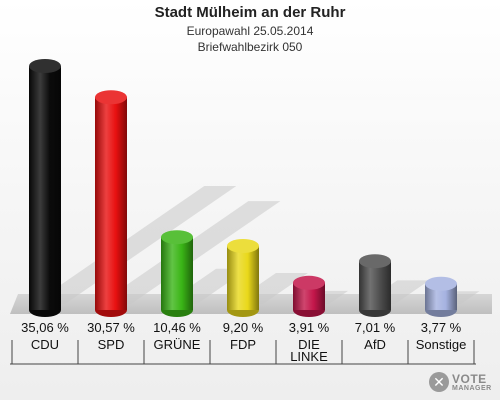 The height and width of the screenshot is (400, 500). I want to click on category-label: AfD, so click(375, 344).